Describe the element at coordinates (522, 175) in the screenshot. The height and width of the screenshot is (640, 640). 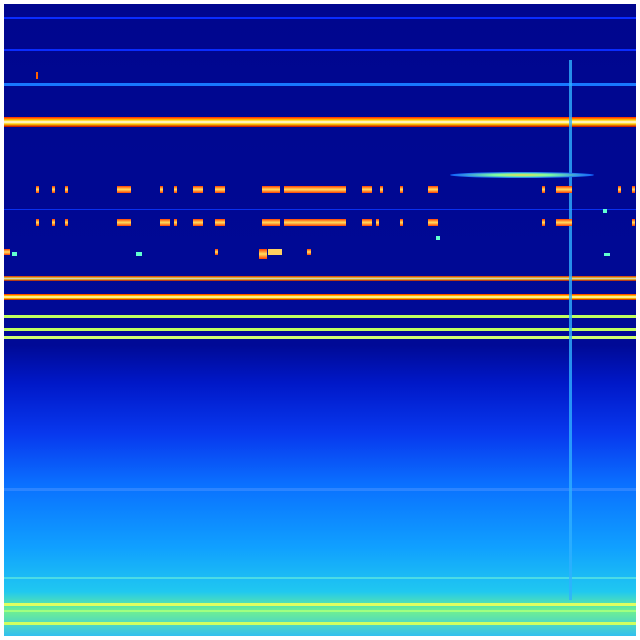
I see `blob` at that location.